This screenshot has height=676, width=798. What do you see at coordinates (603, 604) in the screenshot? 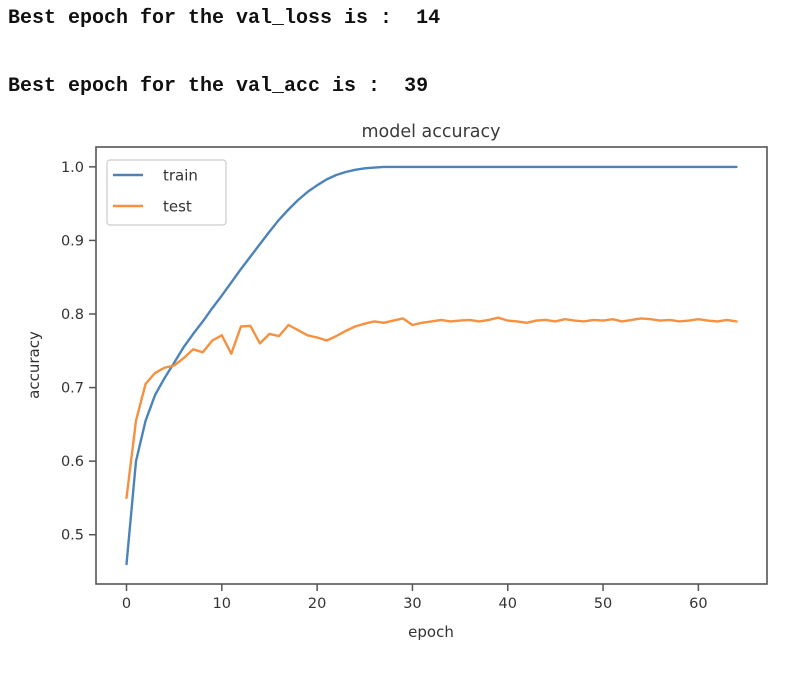
I see `x-tick-label: 50` at bounding box center [603, 604].